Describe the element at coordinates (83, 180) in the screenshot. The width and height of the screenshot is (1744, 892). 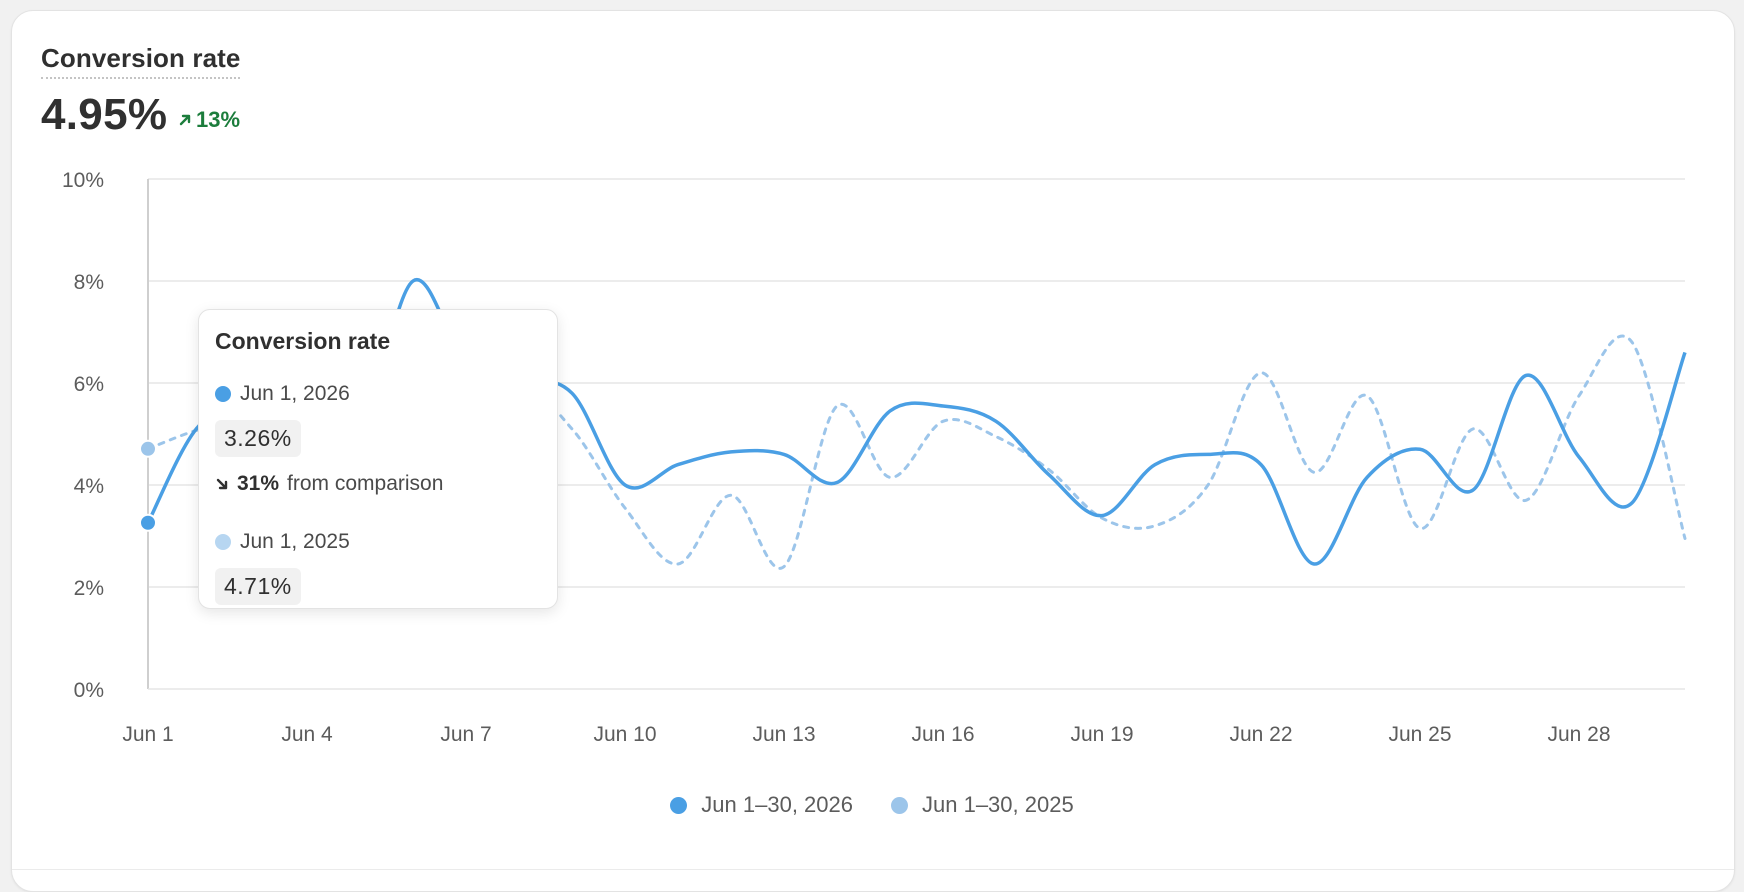
I see `y-tick-label: 10%` at that location.